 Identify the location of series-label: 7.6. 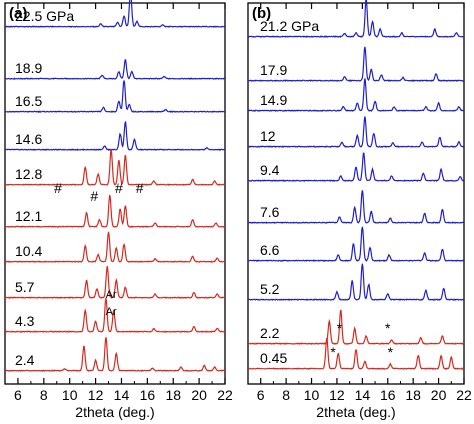
(270, 212).